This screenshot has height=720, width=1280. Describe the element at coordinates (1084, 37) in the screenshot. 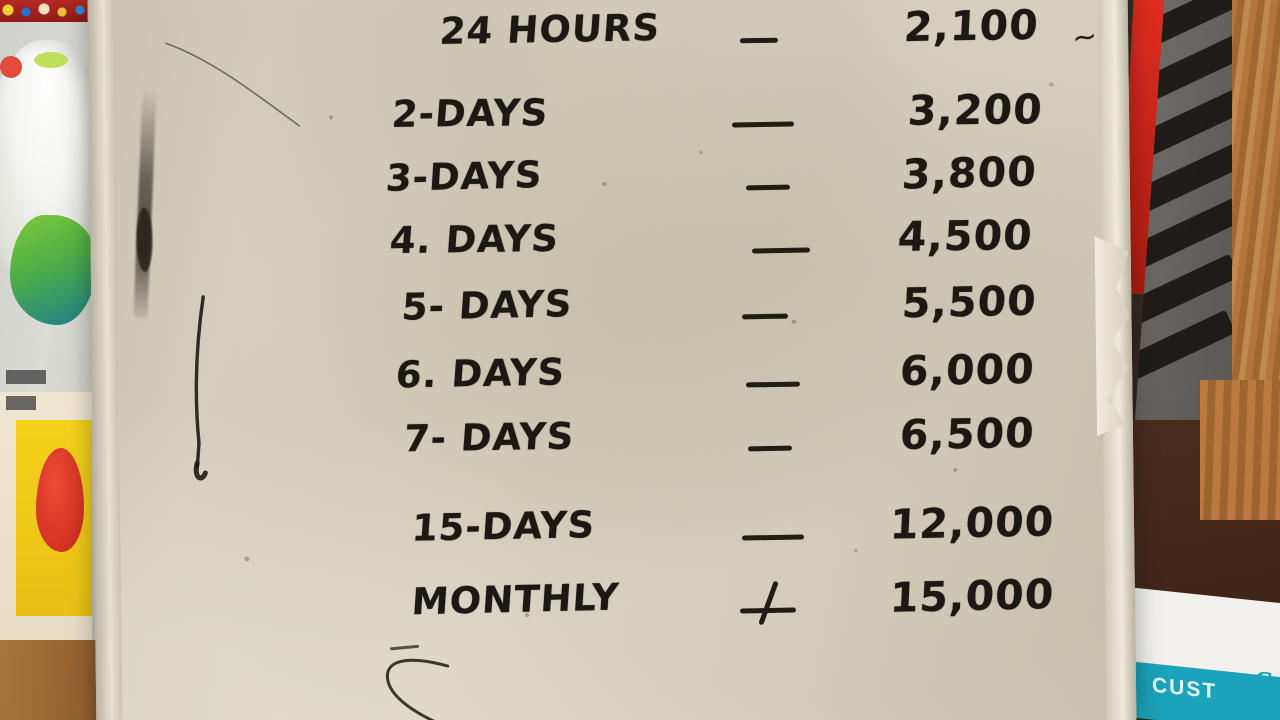

I see `trailing-tilde-mark: ~` at that location.